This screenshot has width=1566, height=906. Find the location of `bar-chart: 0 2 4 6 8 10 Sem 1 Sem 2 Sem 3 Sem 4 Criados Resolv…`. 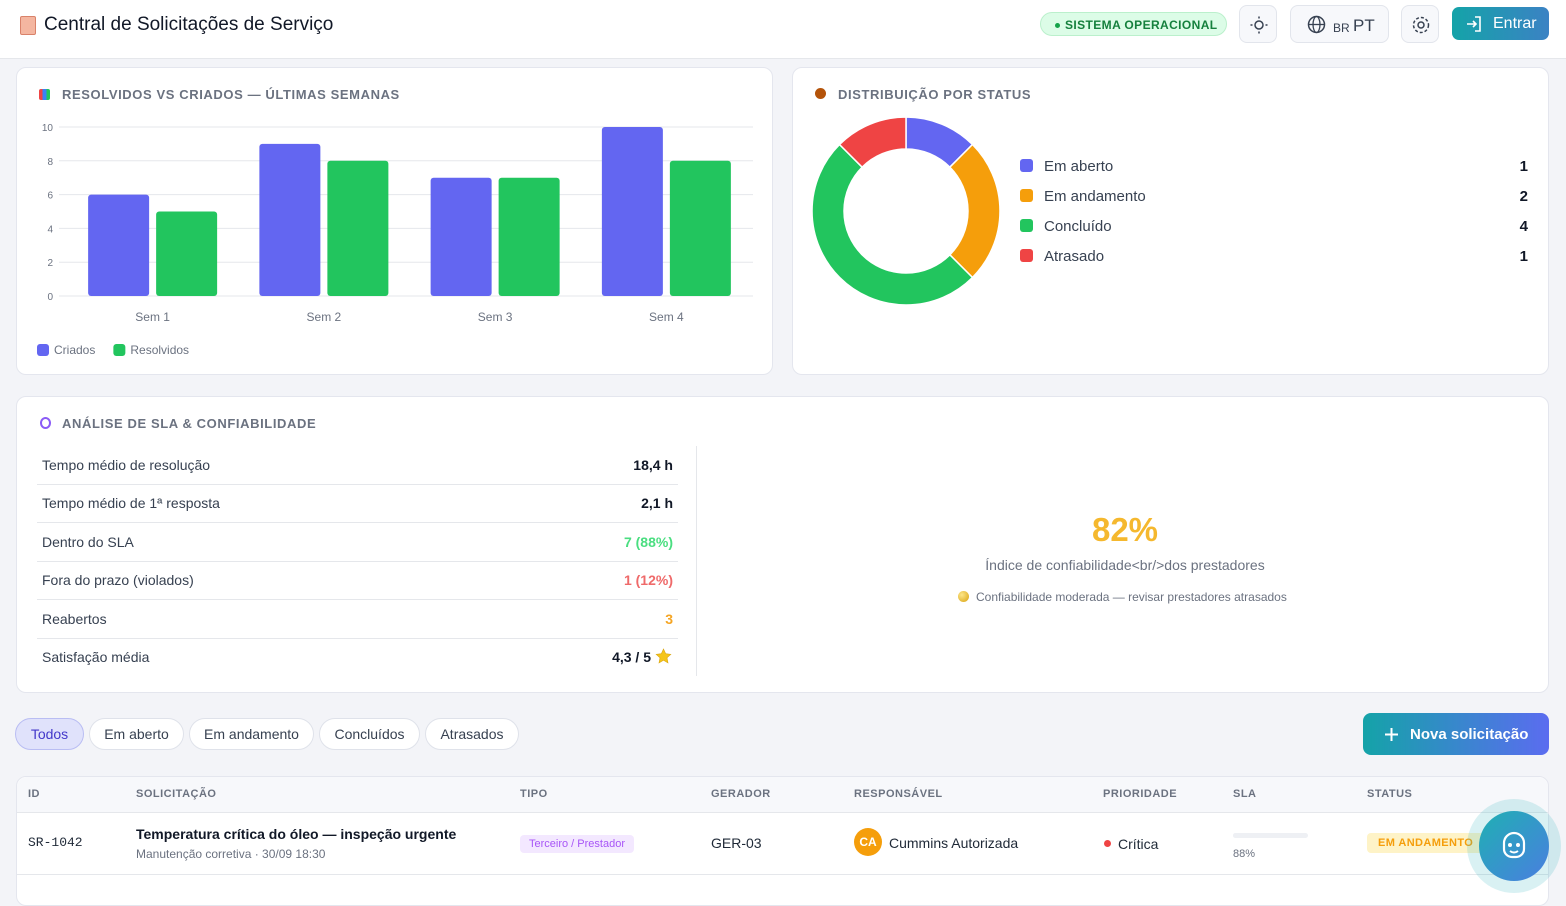

bar-chart: 0 2 4 6 8 10 Sem 1 Sem 2 Sem 3 Sem 4 Criados Resolv… is located at coordinates (395, 240).